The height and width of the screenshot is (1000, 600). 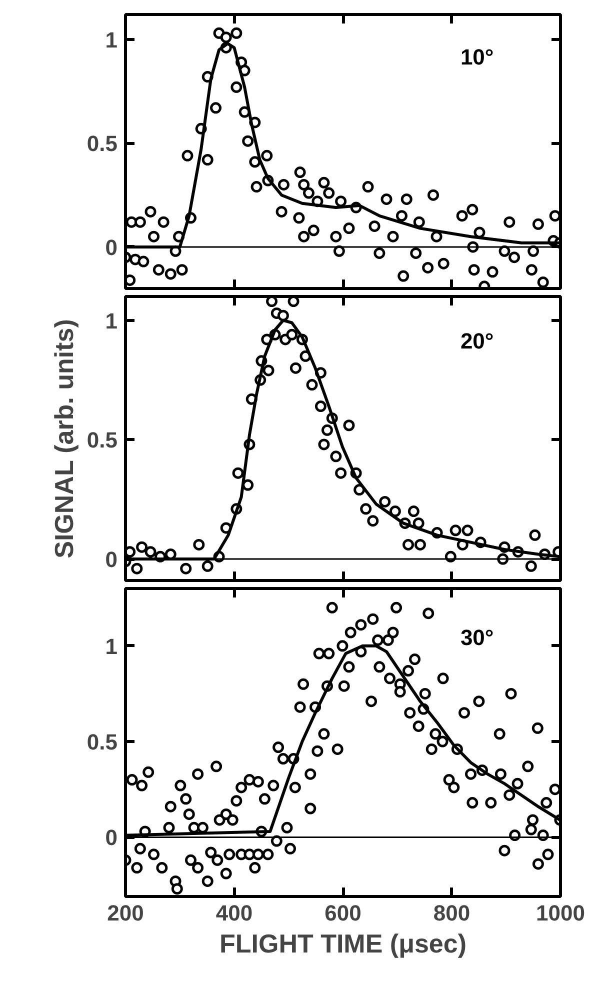 I want to click on x-tick-label: 600, so click(x=343, y=913).